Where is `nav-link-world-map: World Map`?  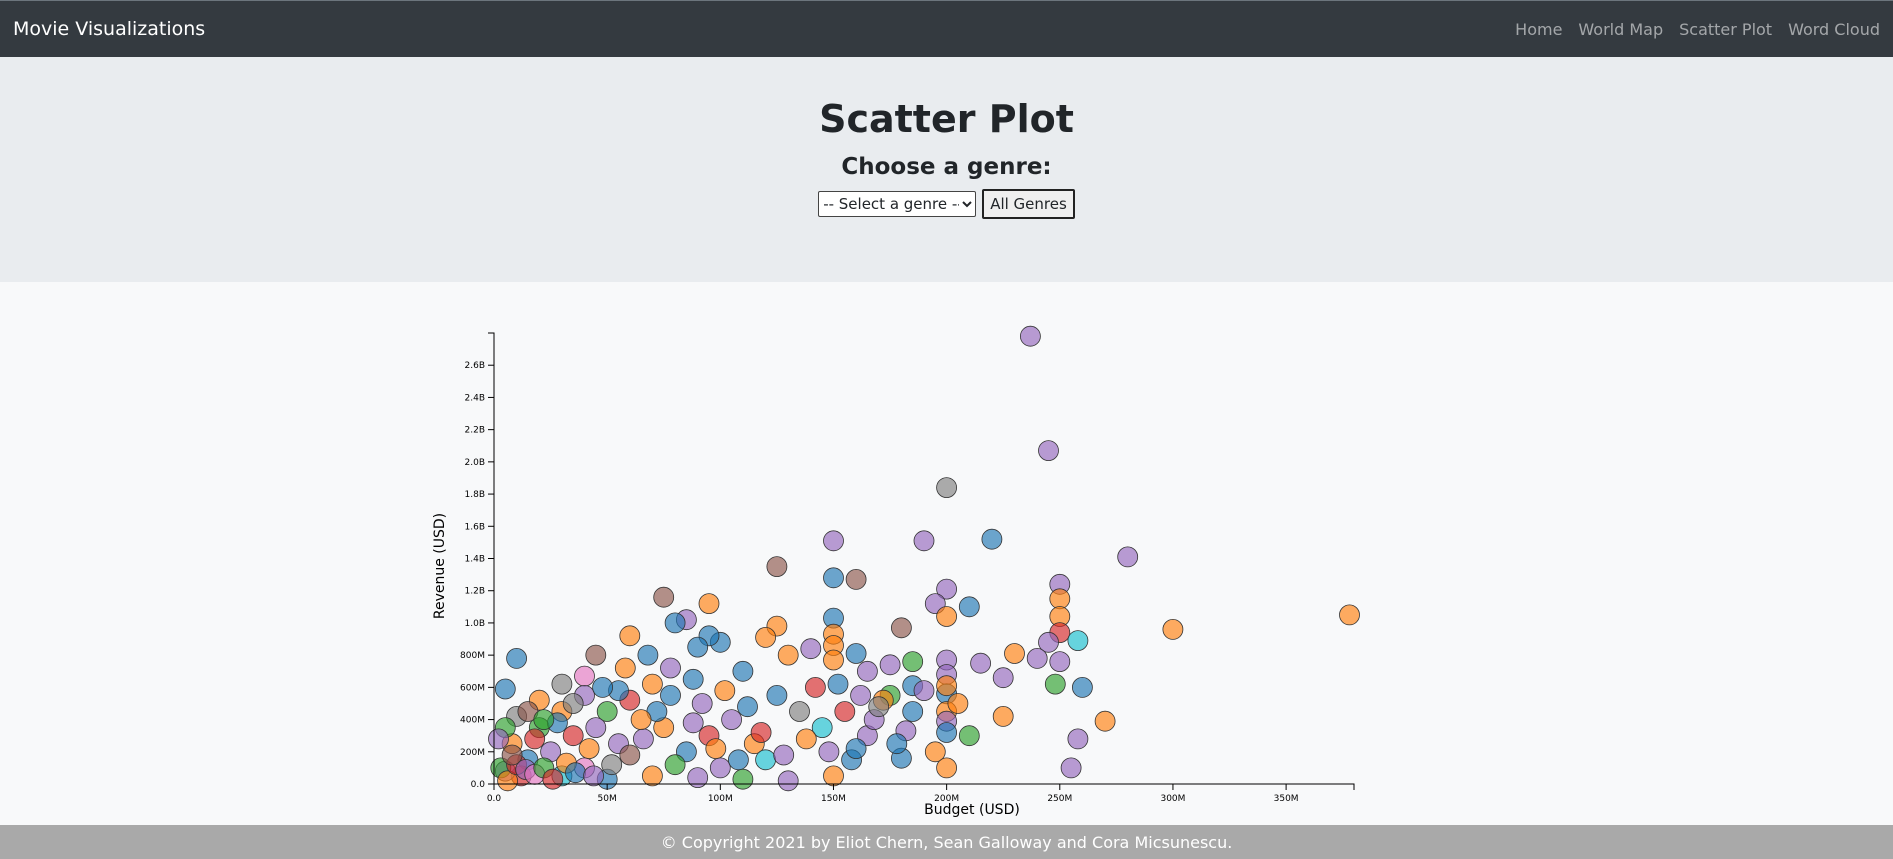 nav-link-world-map: World Map is located at coordinates (1621, 29).